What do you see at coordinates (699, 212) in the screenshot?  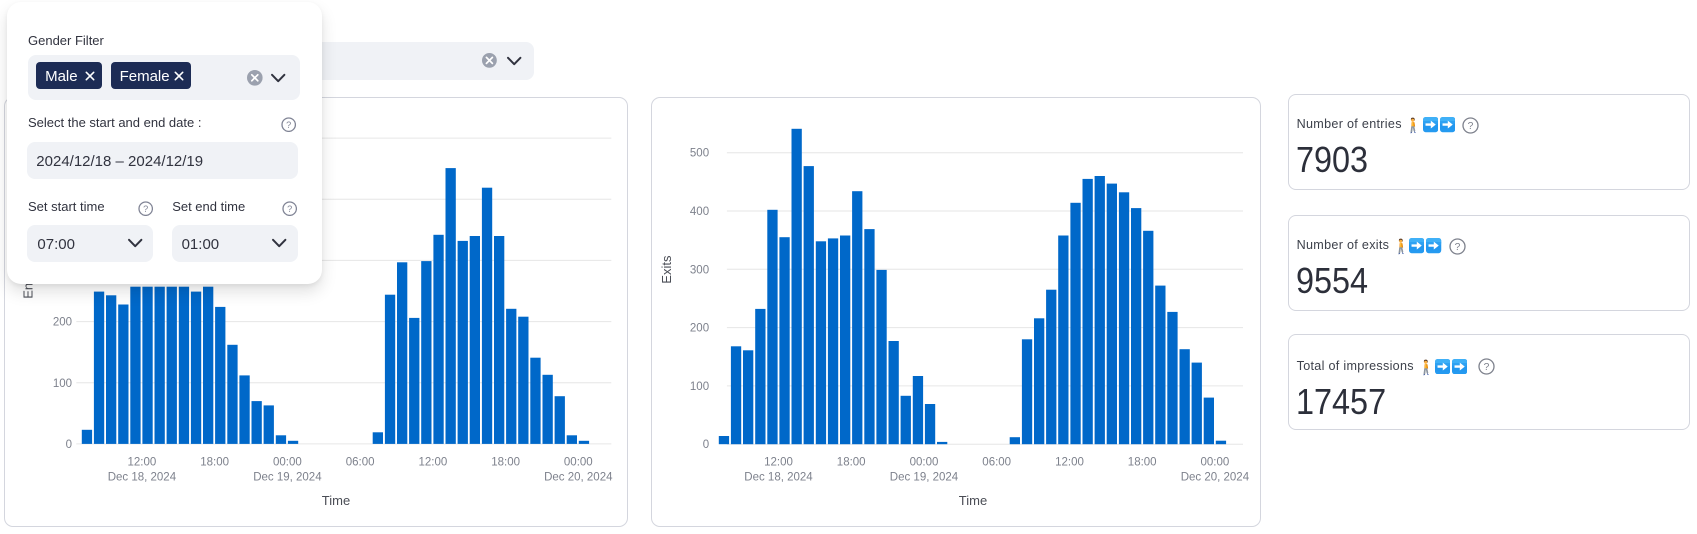 I see `svg-text: 400` at bounding box center [699, 212].